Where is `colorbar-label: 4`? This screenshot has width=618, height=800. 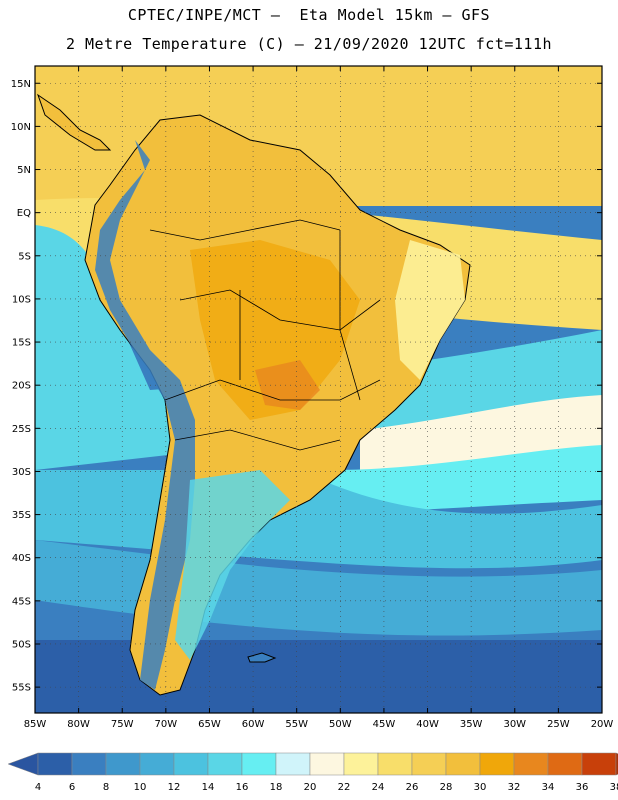 colorbar-label: 4 is located at coordinates (38, 787).